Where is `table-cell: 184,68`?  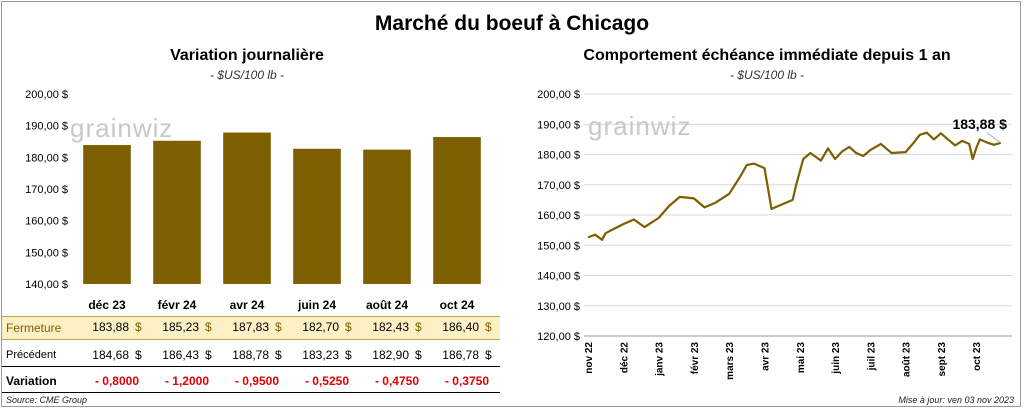 table-cell: 184,68 is located at coordinates (110, 355).